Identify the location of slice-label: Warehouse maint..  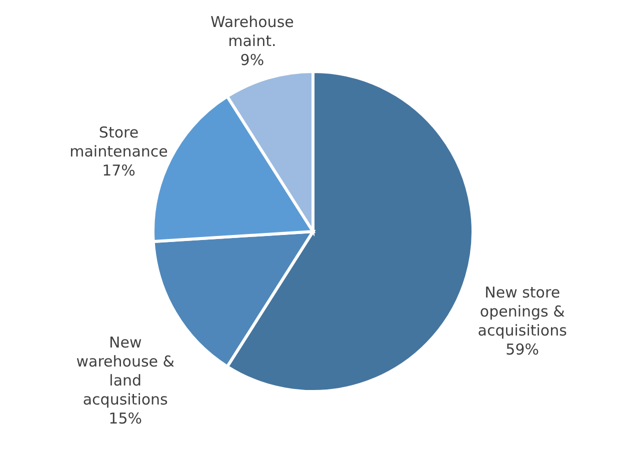
(252, 31).